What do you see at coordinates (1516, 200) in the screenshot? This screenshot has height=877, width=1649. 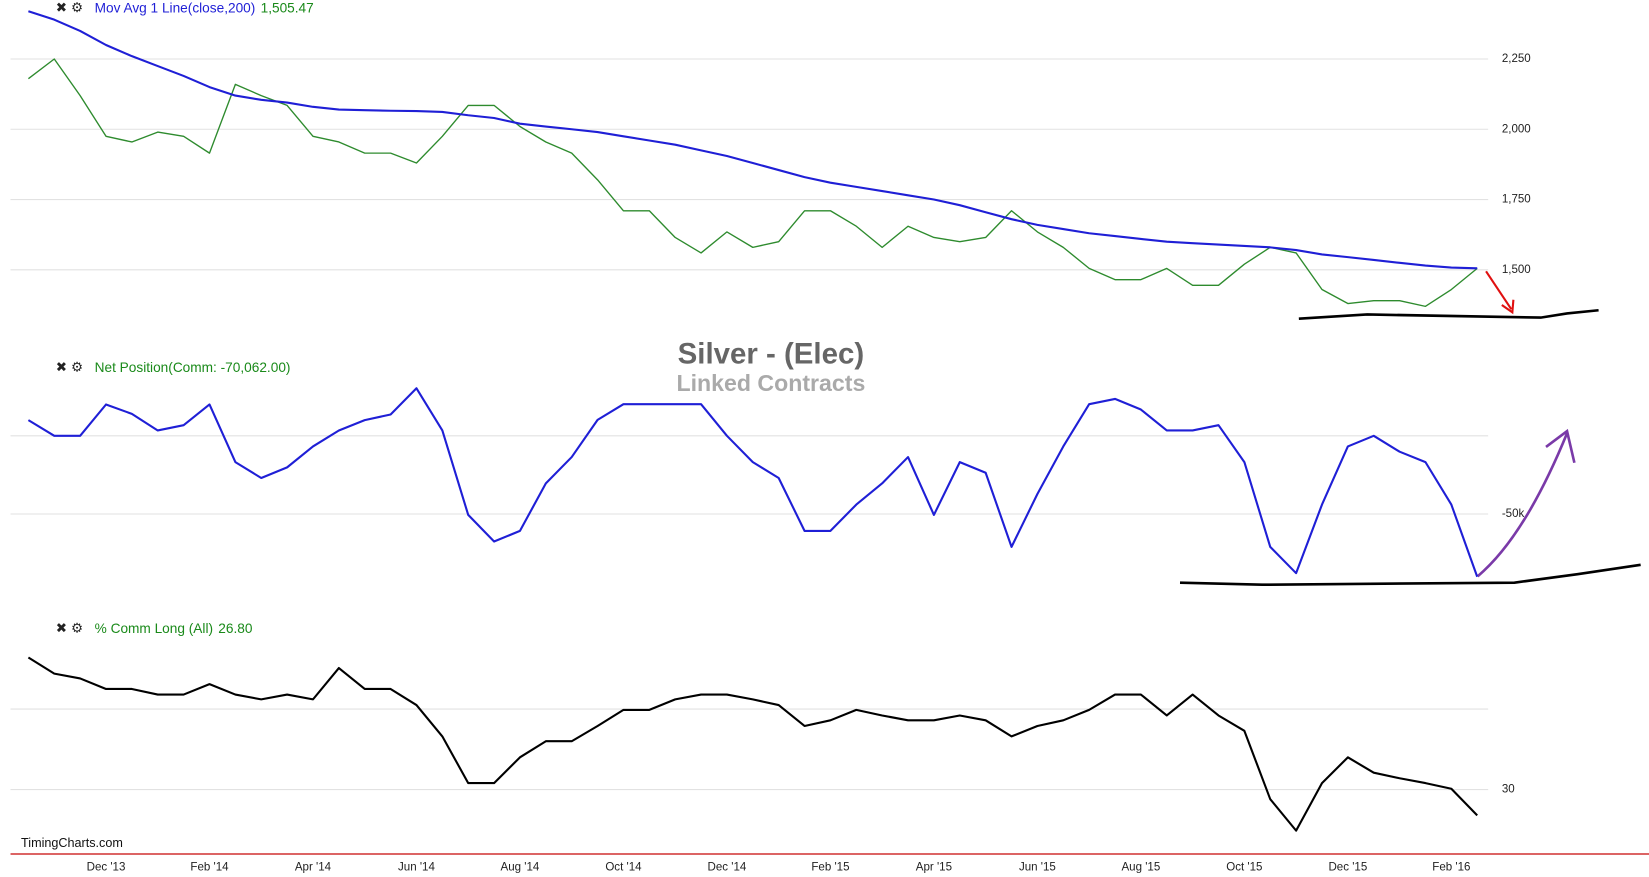 I see `y-tick-label: 1,750` at bounding box center [1516, 200].